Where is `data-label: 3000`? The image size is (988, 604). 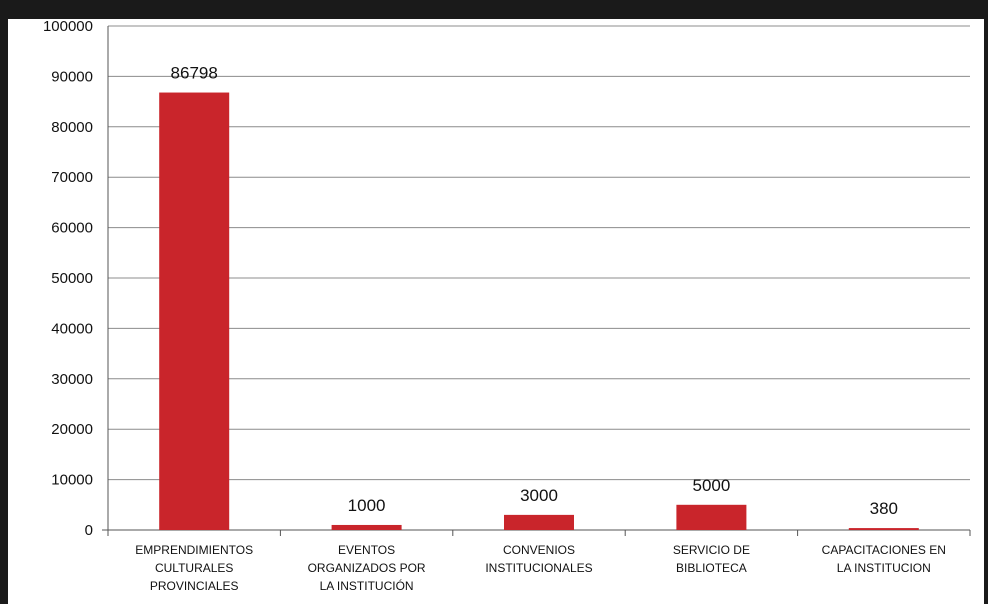 data-label: 3000 is located at coordinates (539, 495).